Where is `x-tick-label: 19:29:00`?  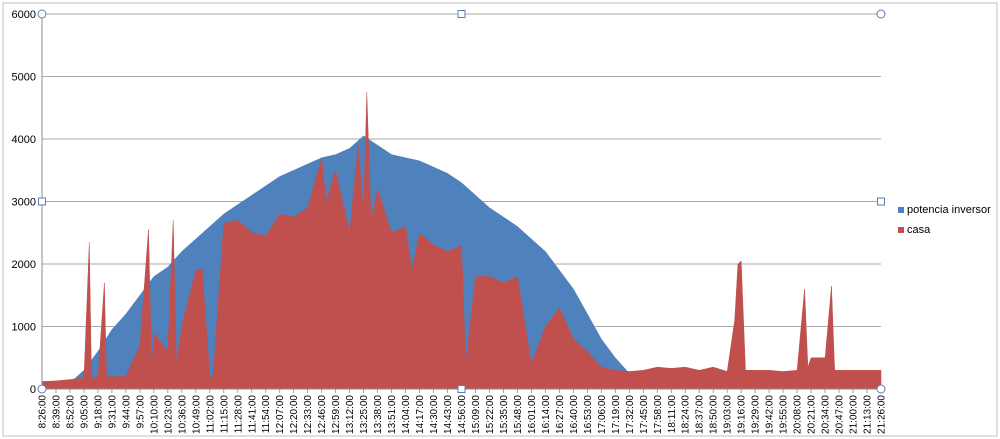
x-tick-label: 19:29:00 is located at coordinates (756, 414).